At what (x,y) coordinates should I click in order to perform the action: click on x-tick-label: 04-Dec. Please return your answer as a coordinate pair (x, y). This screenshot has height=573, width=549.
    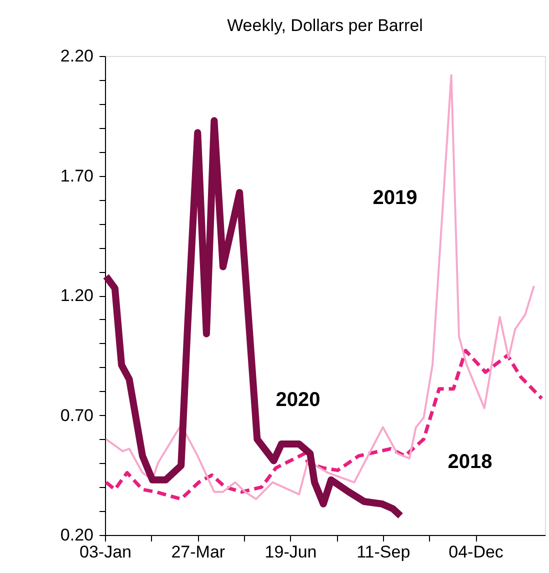
    Looking at the image, I should click on (476, 552).